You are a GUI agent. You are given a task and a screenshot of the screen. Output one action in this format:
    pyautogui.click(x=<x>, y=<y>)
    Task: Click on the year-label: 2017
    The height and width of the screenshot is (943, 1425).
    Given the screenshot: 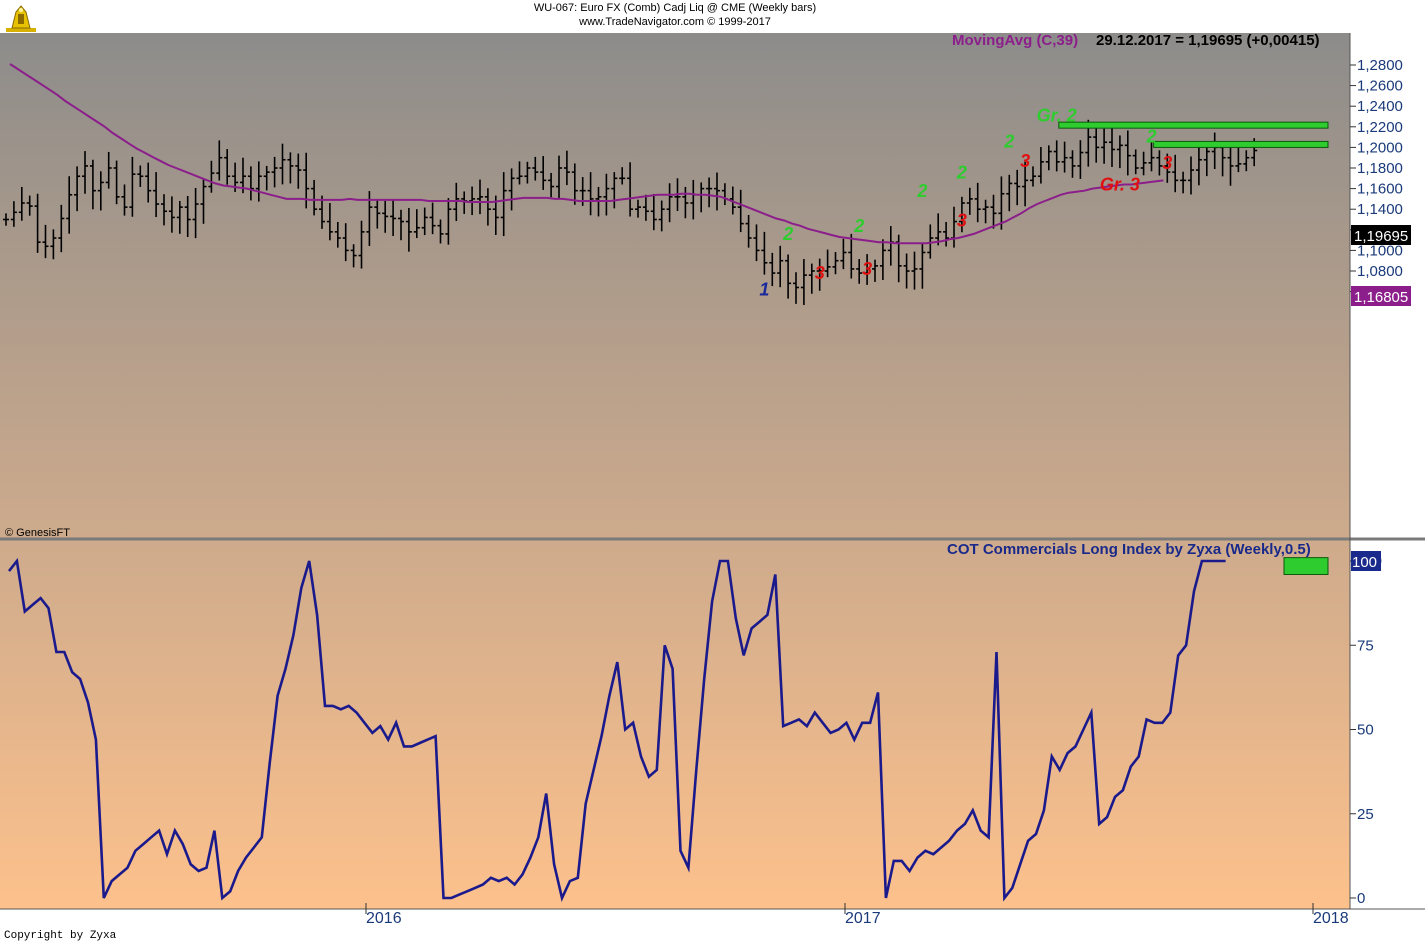 What is the action you would take?
    pyautogui.click(x=863, y=918)
    